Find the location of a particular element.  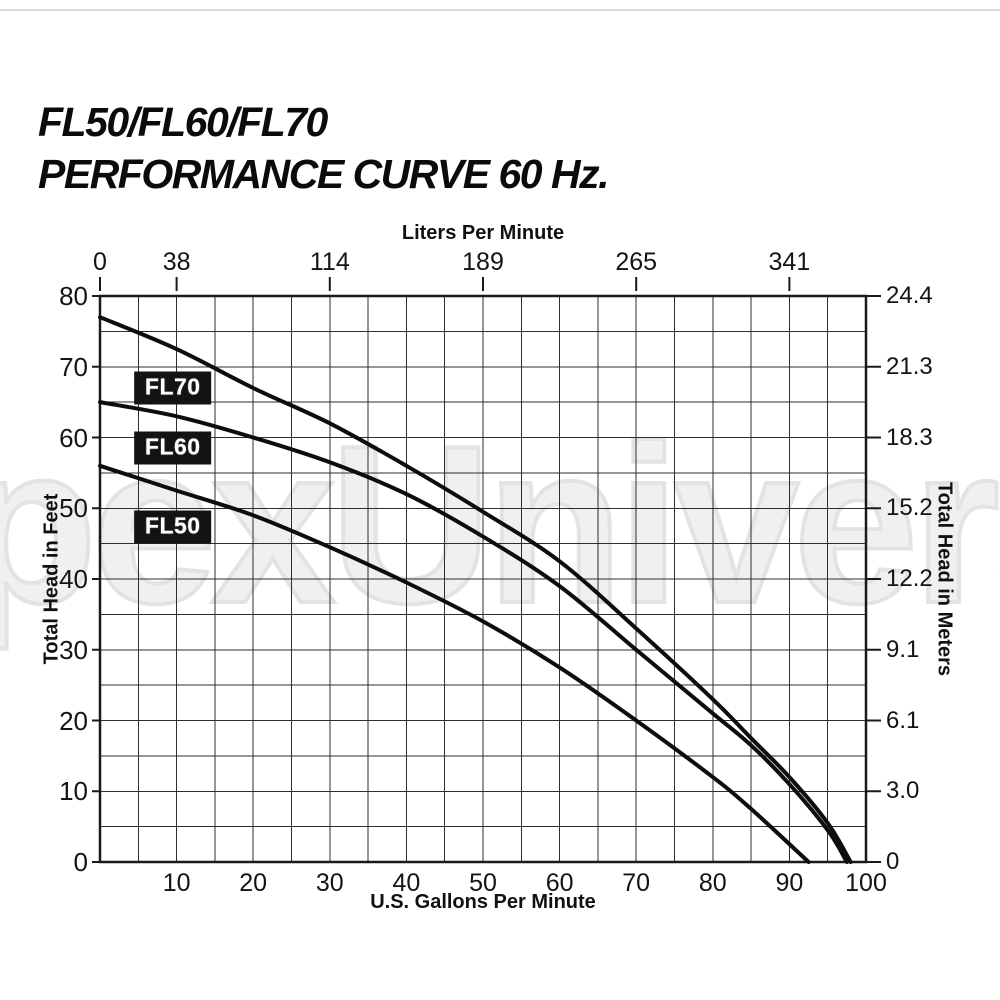

left-axis-tick-label: 40 is located at coordinates (73, 579).